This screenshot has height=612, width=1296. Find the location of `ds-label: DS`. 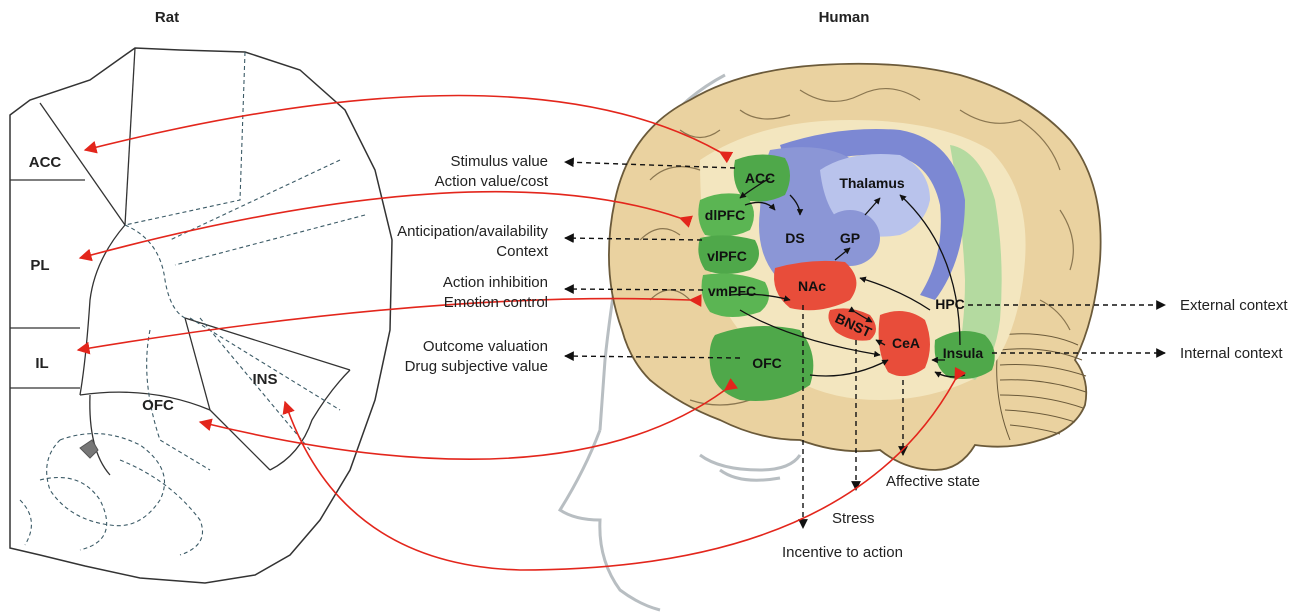

ds-label: DS is located at coordinates (794, 238).